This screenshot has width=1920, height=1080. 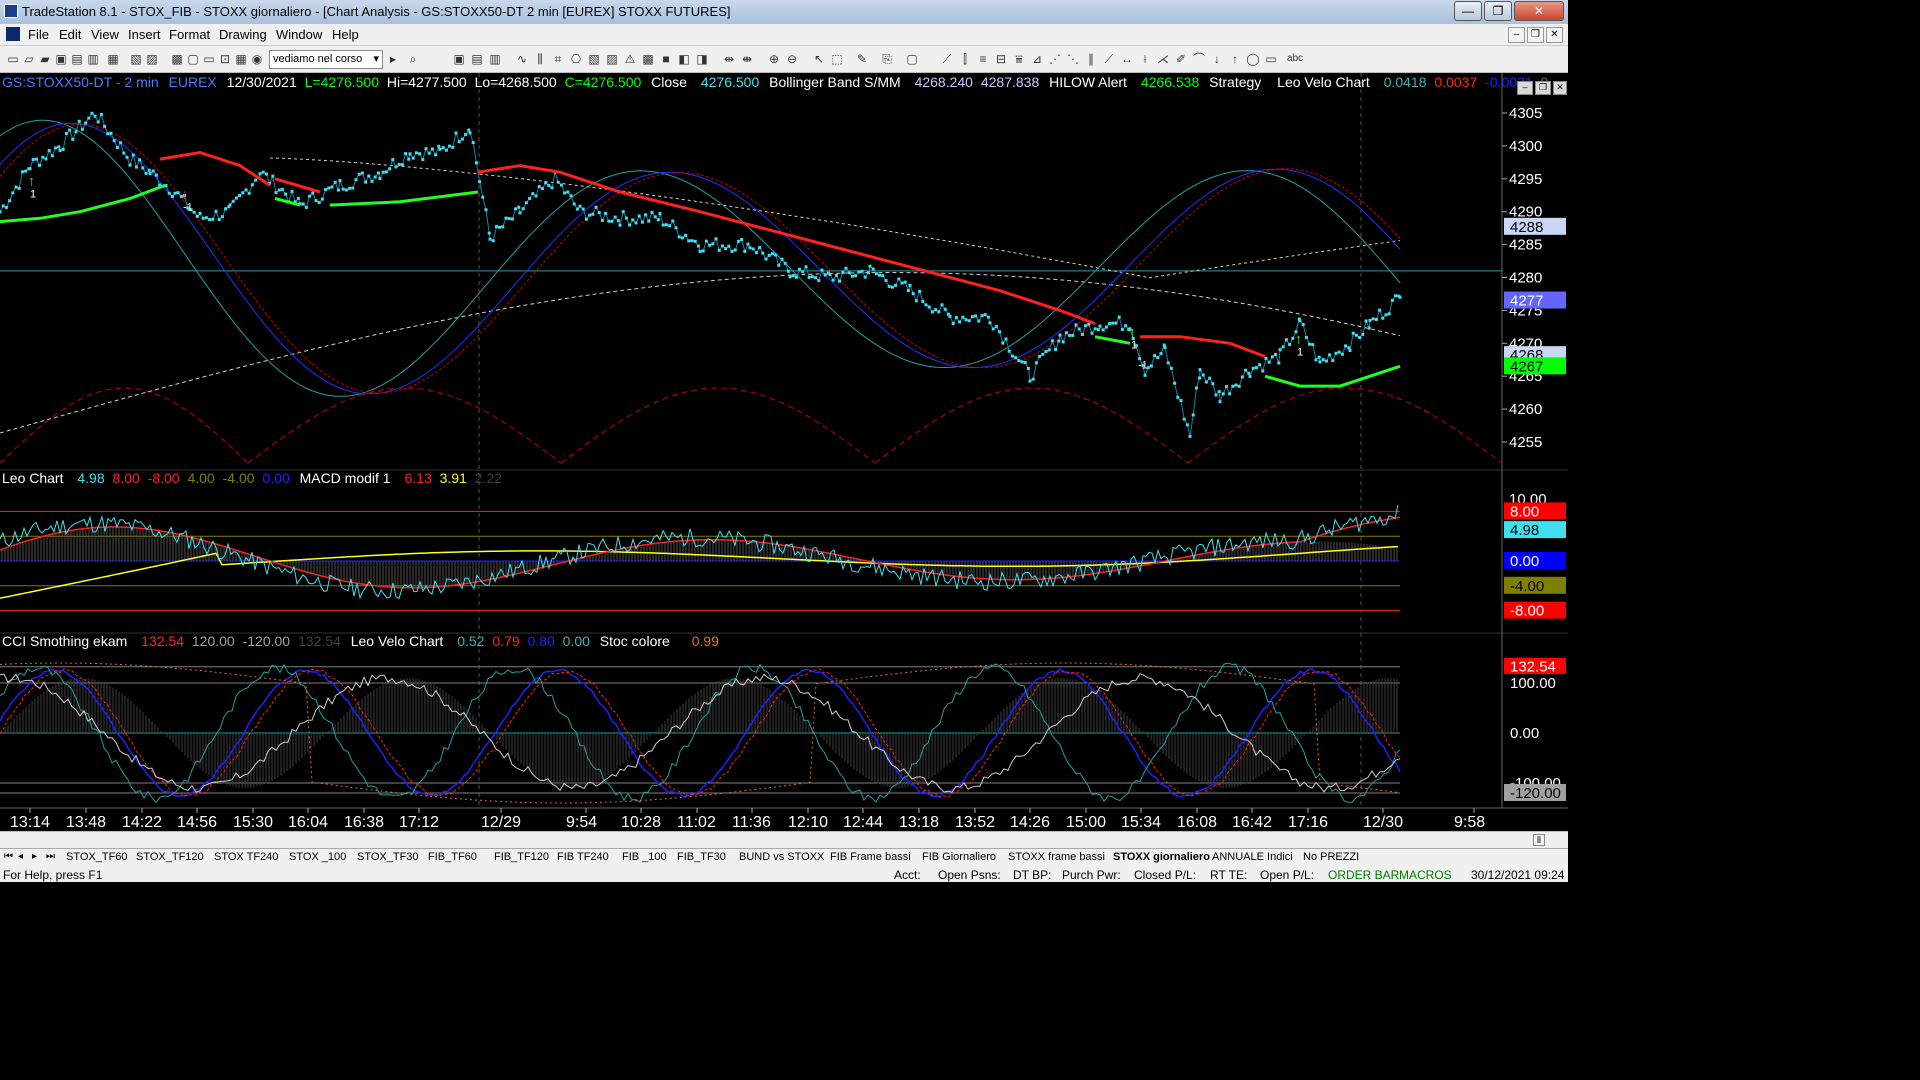 What do you see at coordinates (959, 857) in the screenshot?
I see `tab-fib-giornaliero: FIB Giornaliero` at bounding box center [959, 857].